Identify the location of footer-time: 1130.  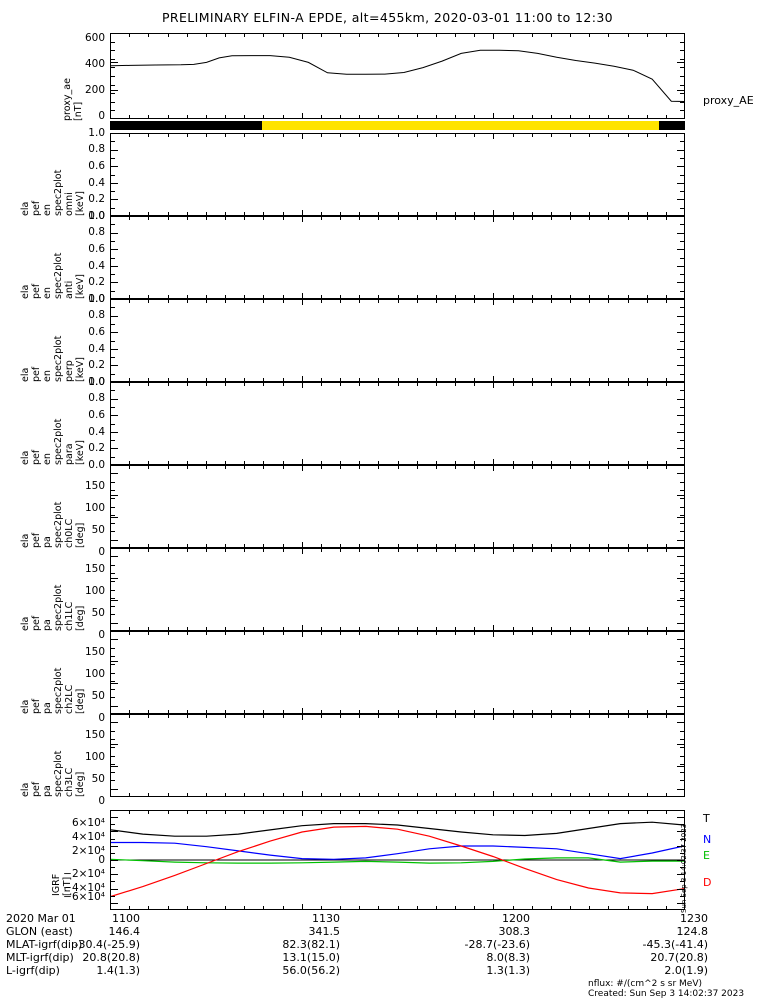
(326, 918).